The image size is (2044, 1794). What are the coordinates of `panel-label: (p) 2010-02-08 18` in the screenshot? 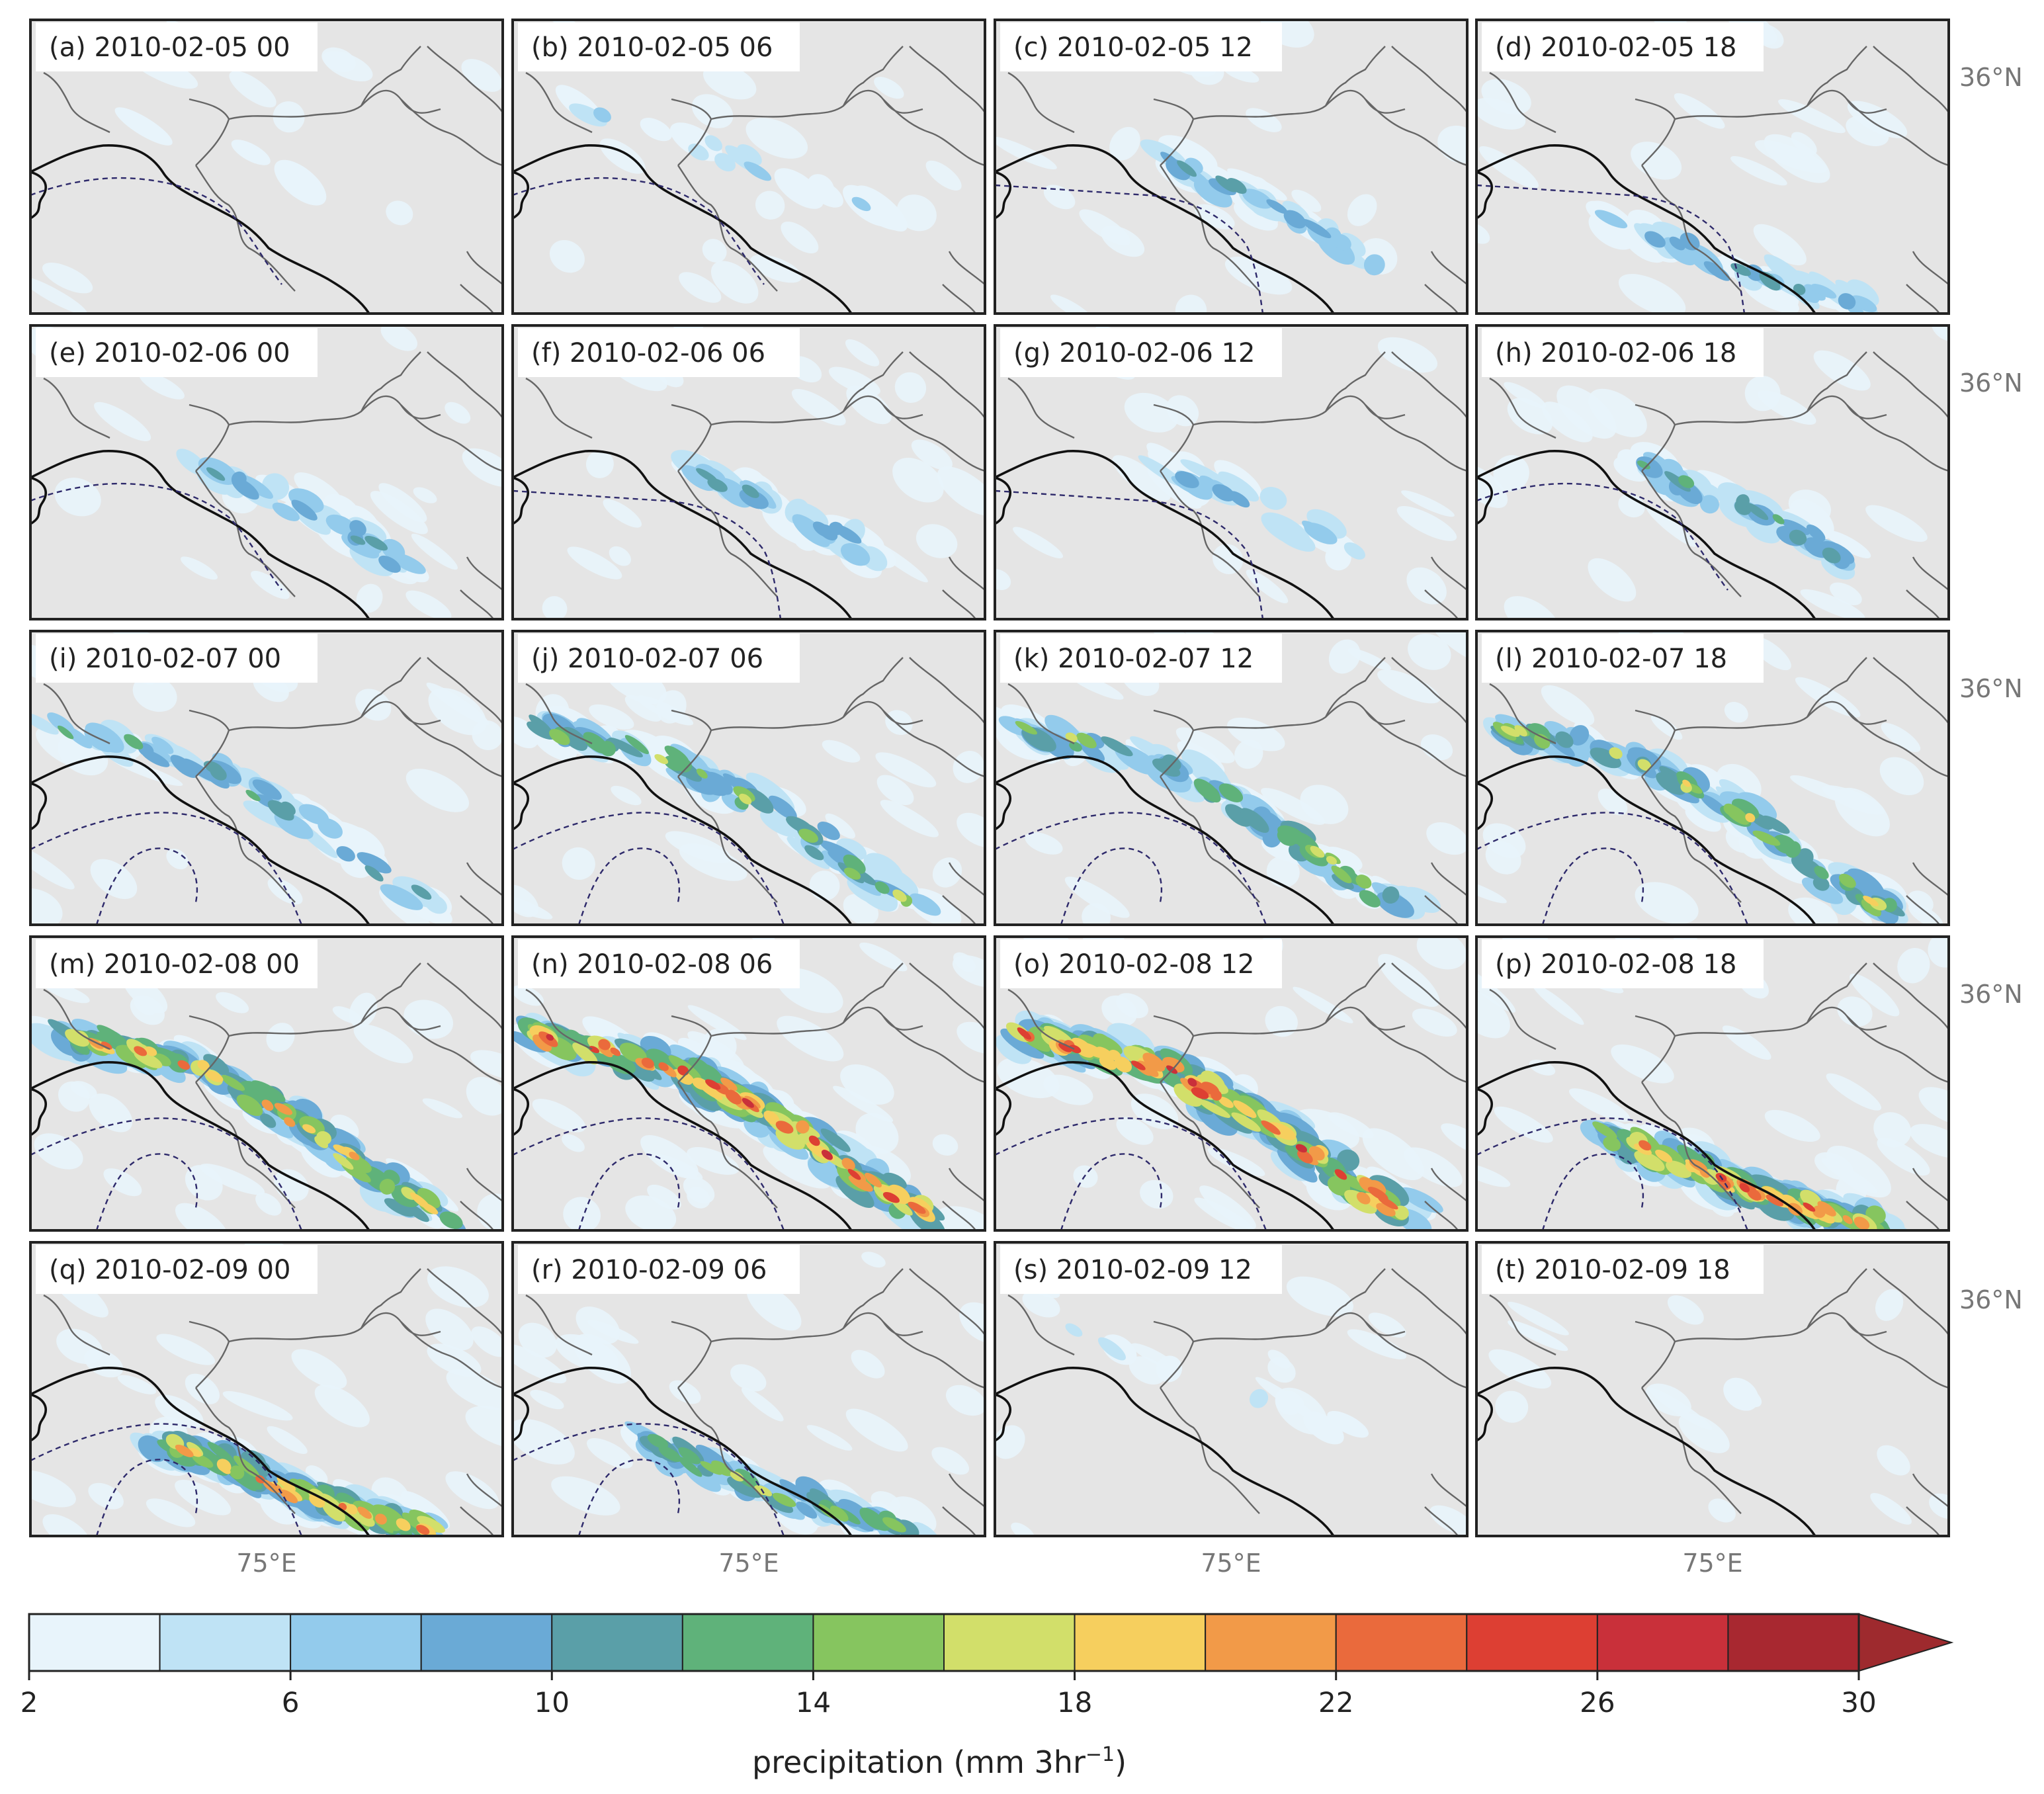 It's located at (1623, 963).